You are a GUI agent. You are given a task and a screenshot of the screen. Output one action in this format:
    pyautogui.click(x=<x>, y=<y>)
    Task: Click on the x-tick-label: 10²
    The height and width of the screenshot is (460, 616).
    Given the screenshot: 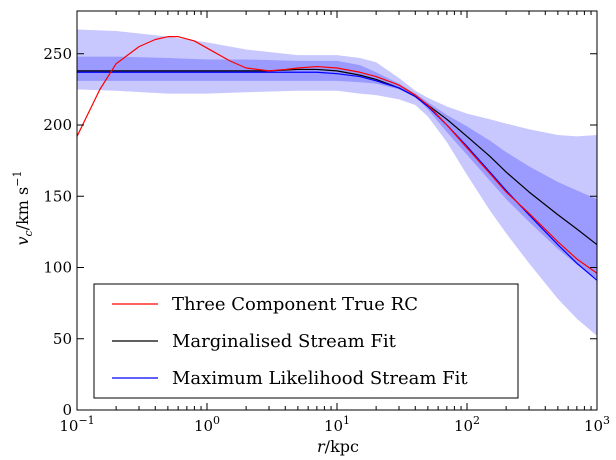 What is the action you would take?
    pyautogui.click(x=467, y=424)
    